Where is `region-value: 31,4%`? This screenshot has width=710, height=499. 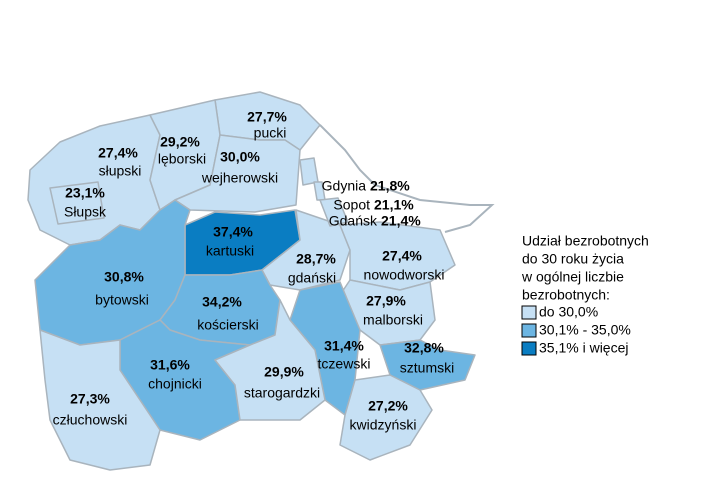 region-value: 31,4% is located at coordinates (344, 346).